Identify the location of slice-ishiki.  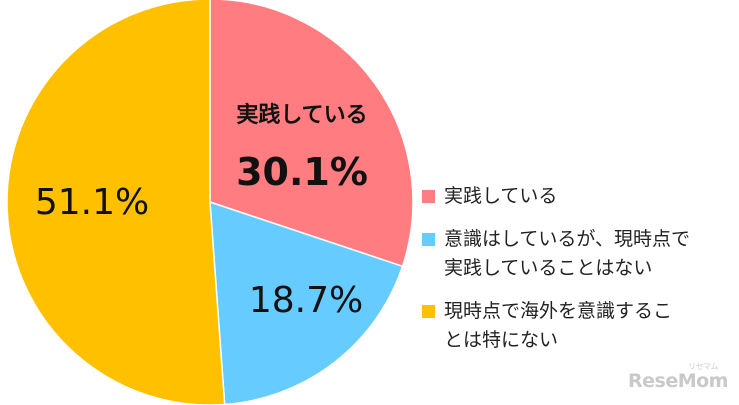
(306, 302).